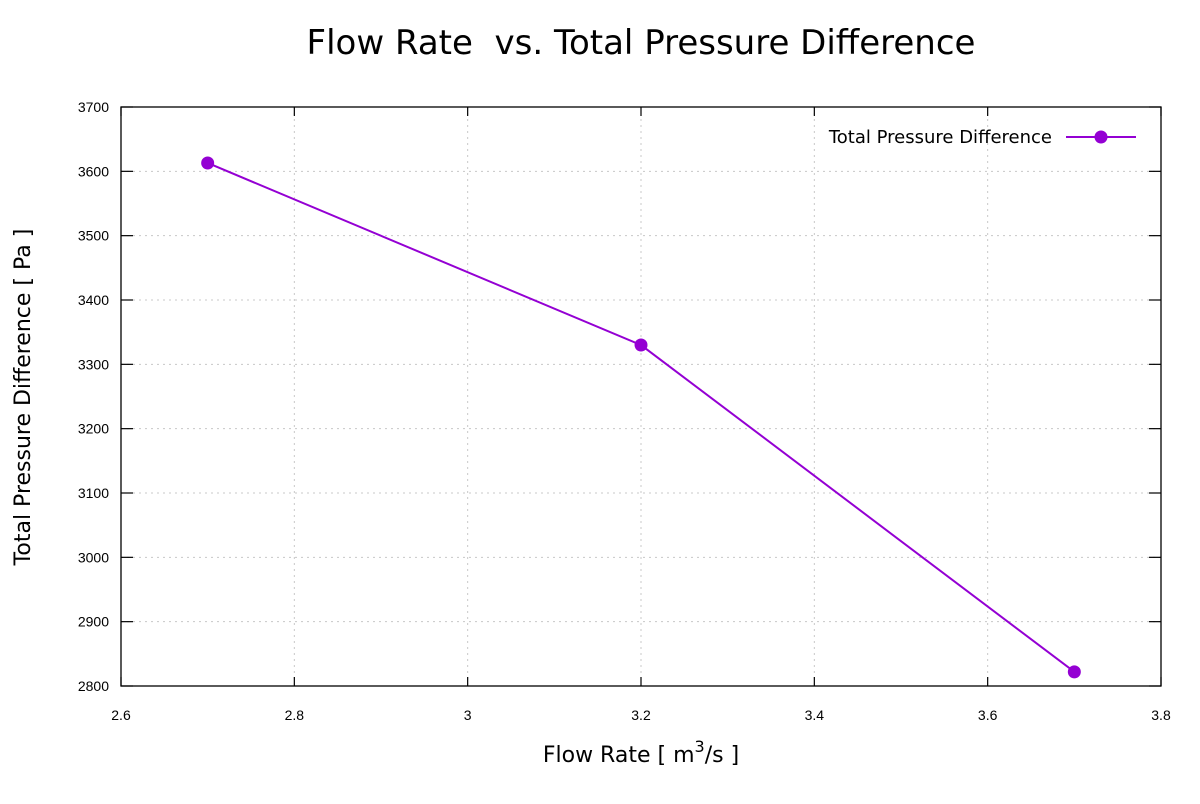 The image size is (1200, 804). I want to click on x-tick-label: 3.8, so click(1161, 715).